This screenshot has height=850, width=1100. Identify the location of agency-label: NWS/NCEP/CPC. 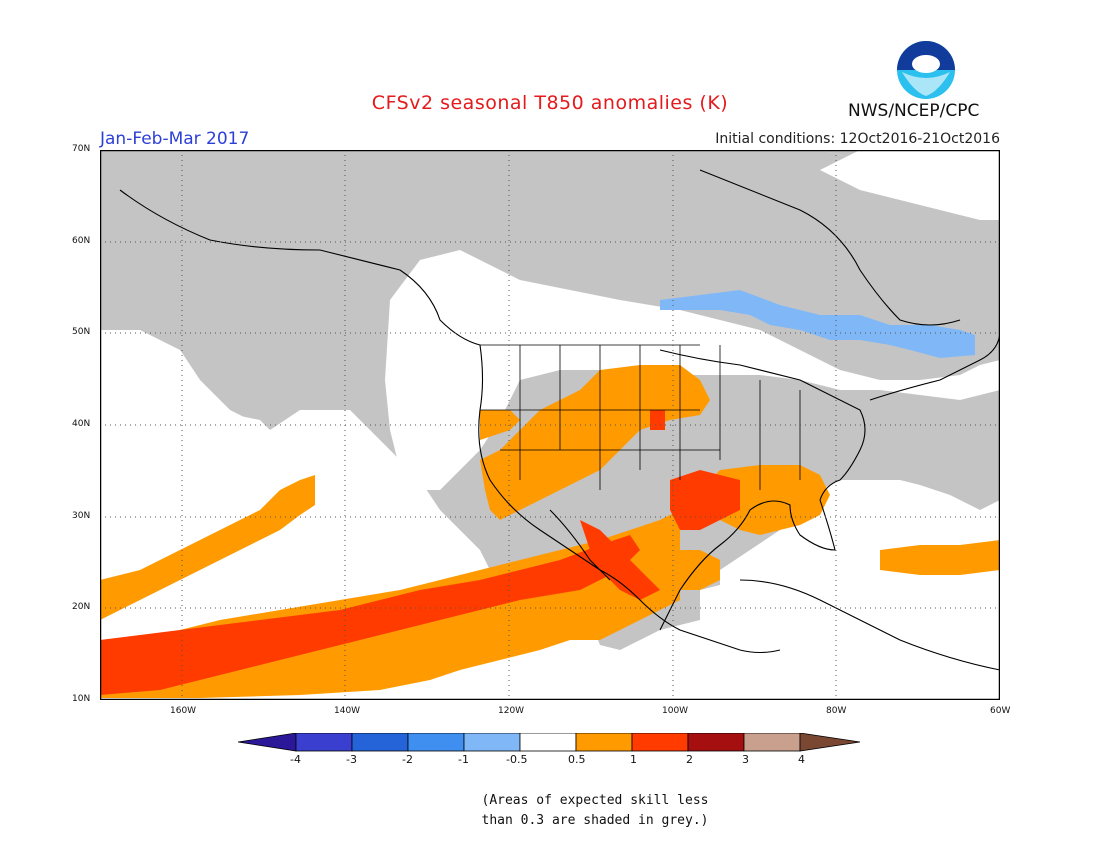
(914, 111).